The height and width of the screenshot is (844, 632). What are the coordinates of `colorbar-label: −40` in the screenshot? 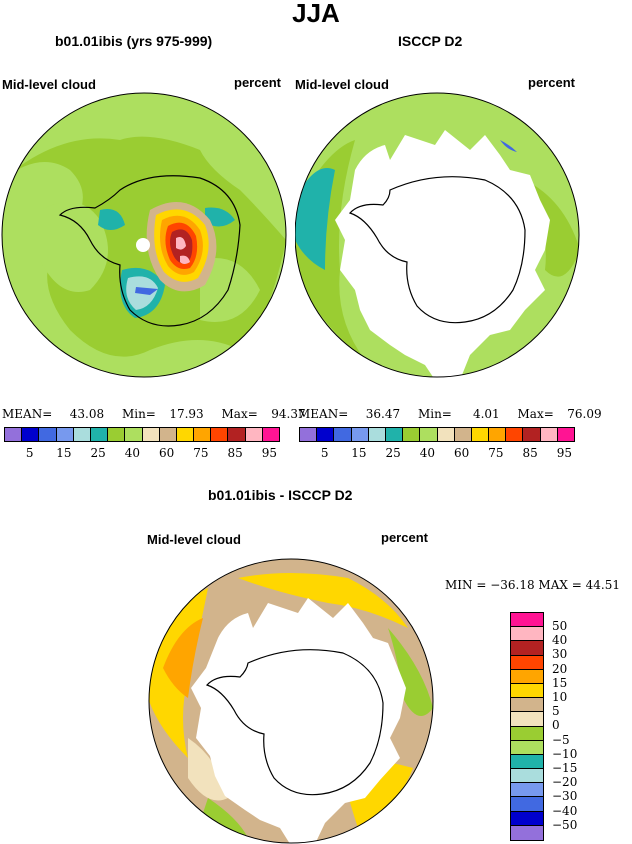 It's located at (565, 810).